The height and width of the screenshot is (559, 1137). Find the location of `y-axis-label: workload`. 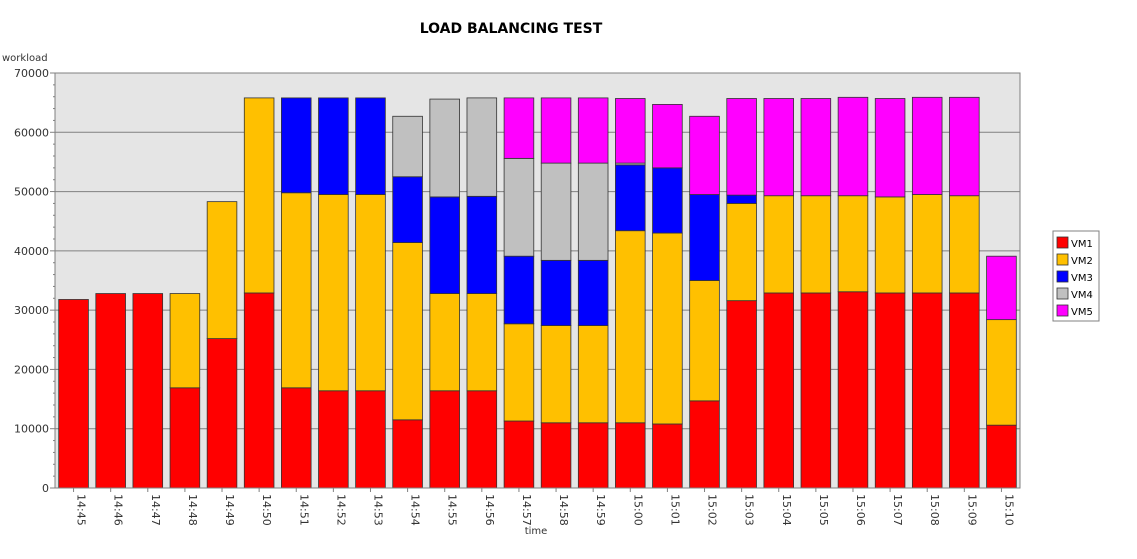

y-axis-label: workload is located at coordinates (25, 58).